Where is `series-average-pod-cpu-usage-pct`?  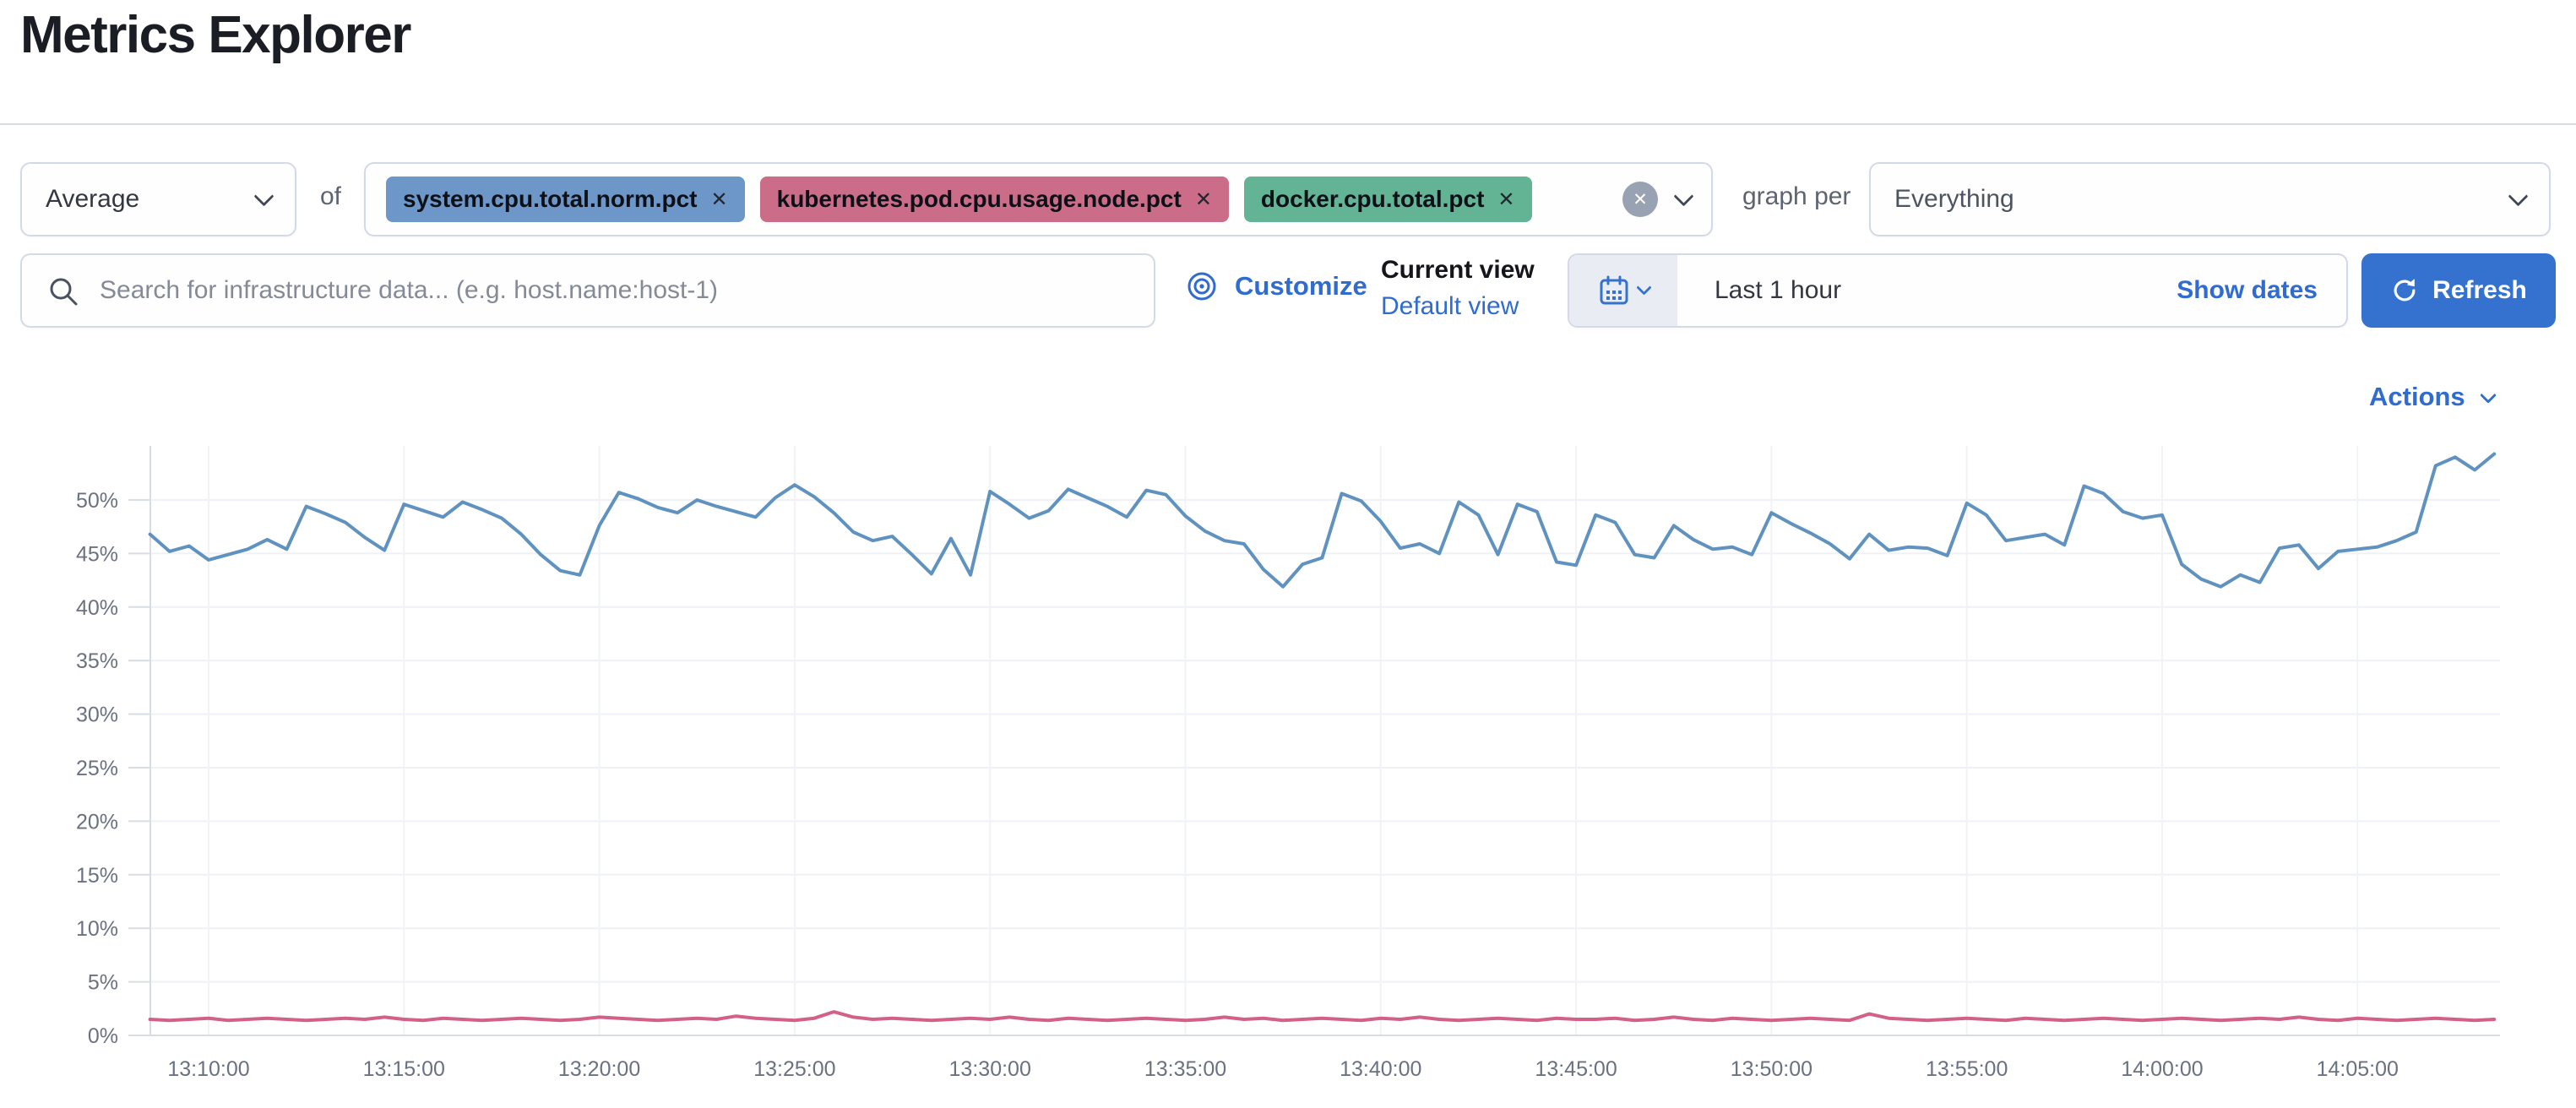 series-average-pod-cpu-usage-pct is located at coordinates (1322, 1016).